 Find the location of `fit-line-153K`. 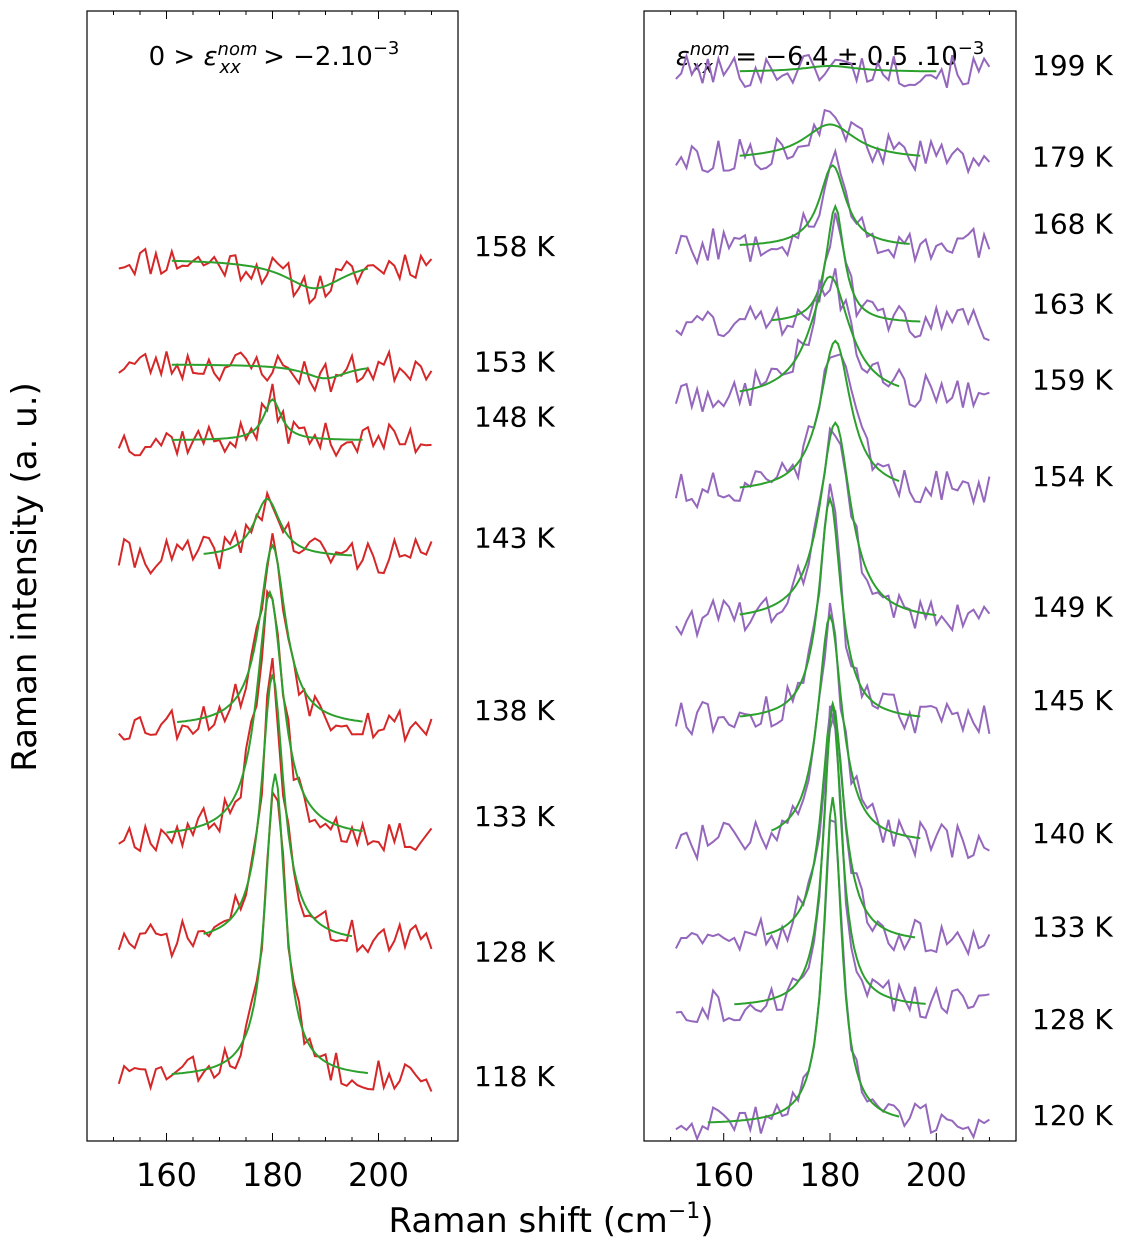

fit-line-153K is located at coordinates (270, 371).